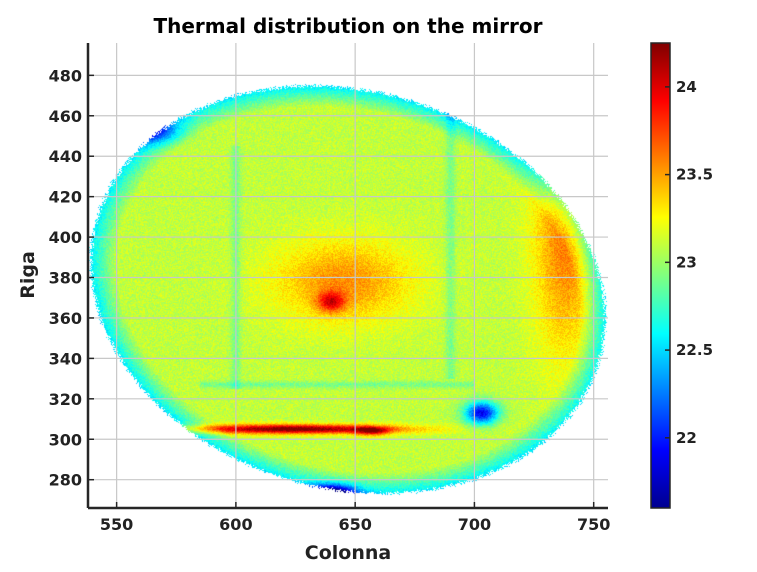 This screenshot has height=572, width=757. I want to click on y-tick-label: 460, so click(65, 116).